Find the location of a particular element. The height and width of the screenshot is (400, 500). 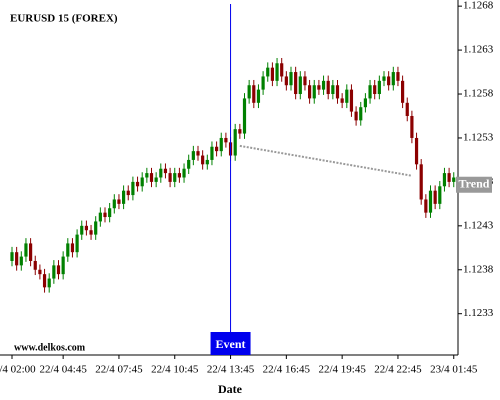

x-tick-label: 22/4 16:45 is located at coordinates (287, 370).